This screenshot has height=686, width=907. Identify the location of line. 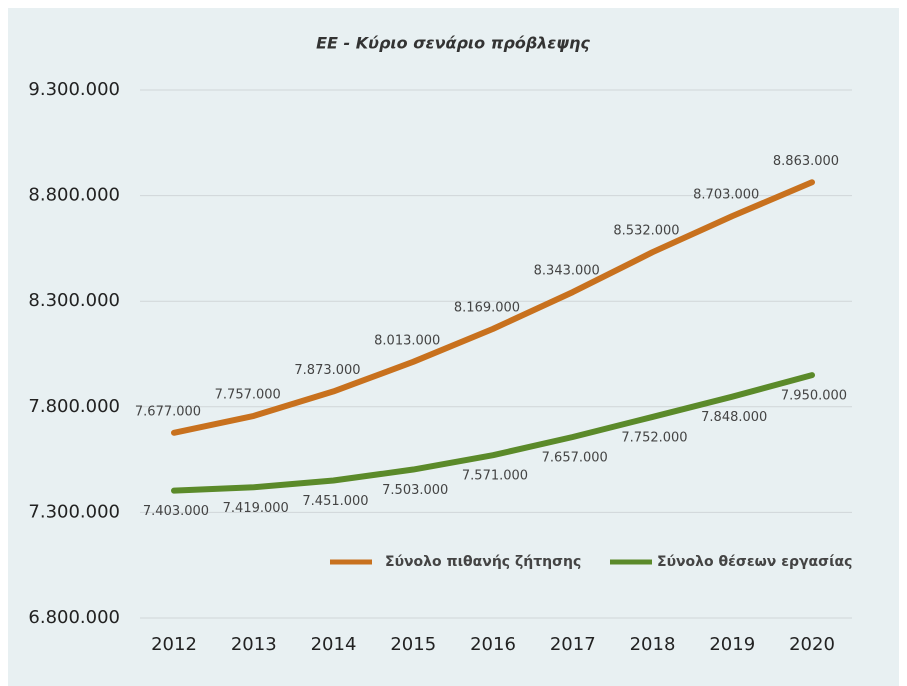
(493, 433).